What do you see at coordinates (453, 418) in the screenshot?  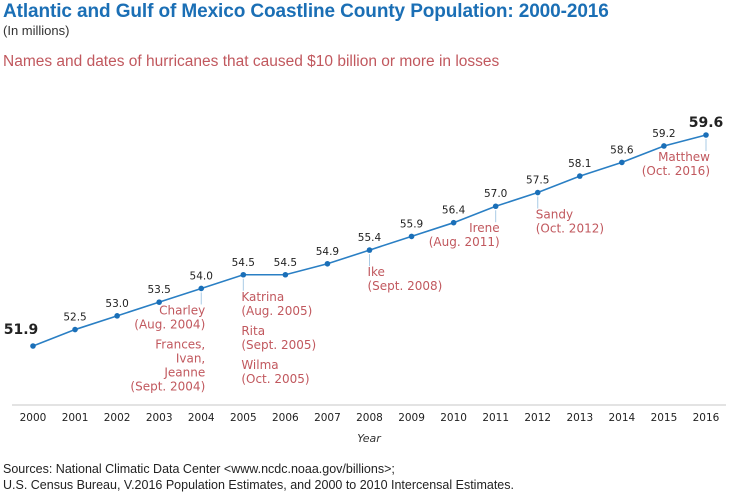 I see `x-tick-label-2010: 2010` at bounding box center [453, 418].